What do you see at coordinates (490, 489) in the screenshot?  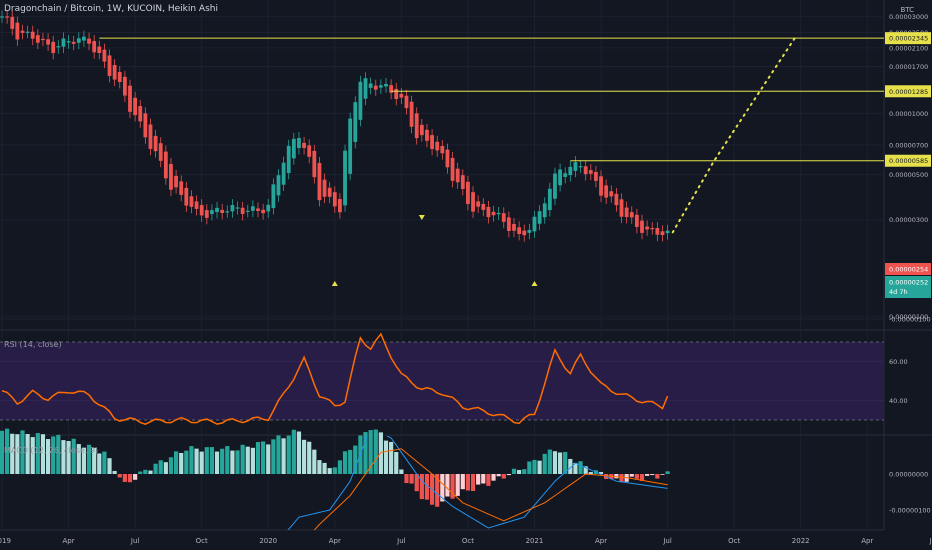 I see `macd-signal-line` at bounding box center [490, 489].